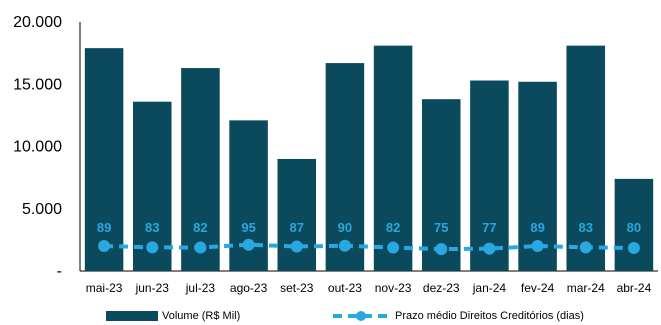 Image resolution: width=661 pixels, height=325 pixels. What do you see at coordinates (634, 227) in the screenshot?
I see `data-label: 80` at bounding box center [634, 227].